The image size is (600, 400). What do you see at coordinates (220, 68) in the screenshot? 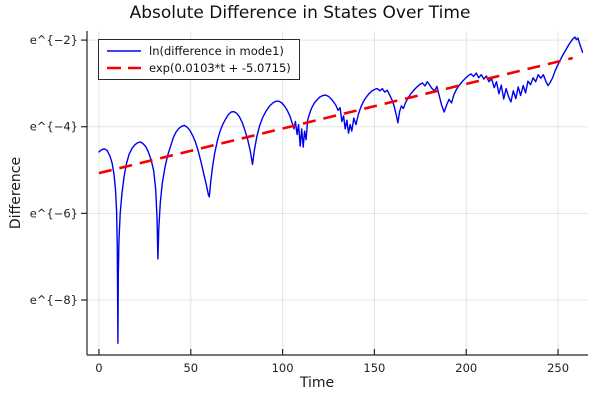
I see `legend-label-exp-fit: exp(0.0103*t + -5.0715)` at bounding box center [220, 68].